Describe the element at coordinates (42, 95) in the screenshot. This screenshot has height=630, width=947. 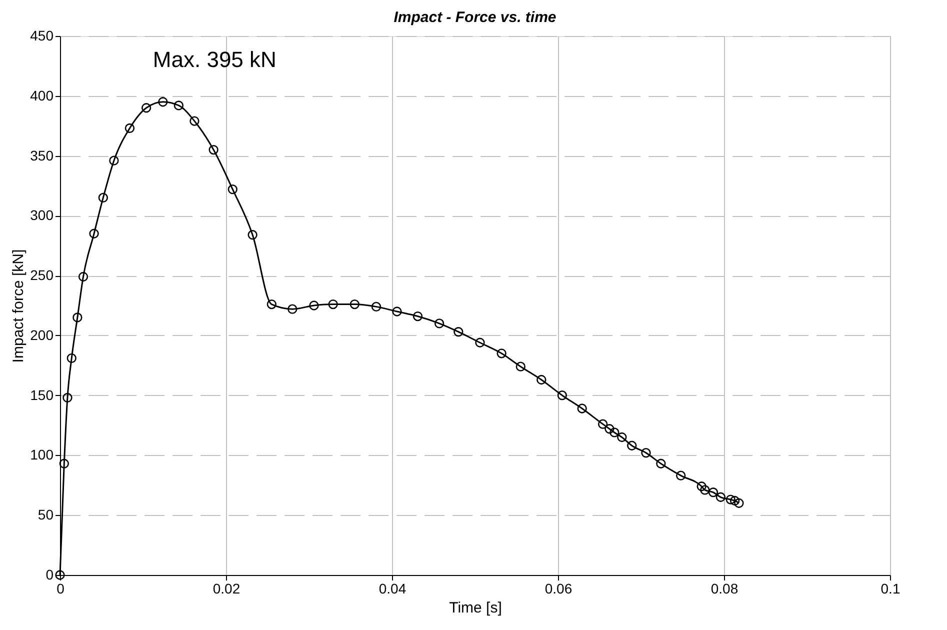
I see `y-tick-label: 400` at that location.